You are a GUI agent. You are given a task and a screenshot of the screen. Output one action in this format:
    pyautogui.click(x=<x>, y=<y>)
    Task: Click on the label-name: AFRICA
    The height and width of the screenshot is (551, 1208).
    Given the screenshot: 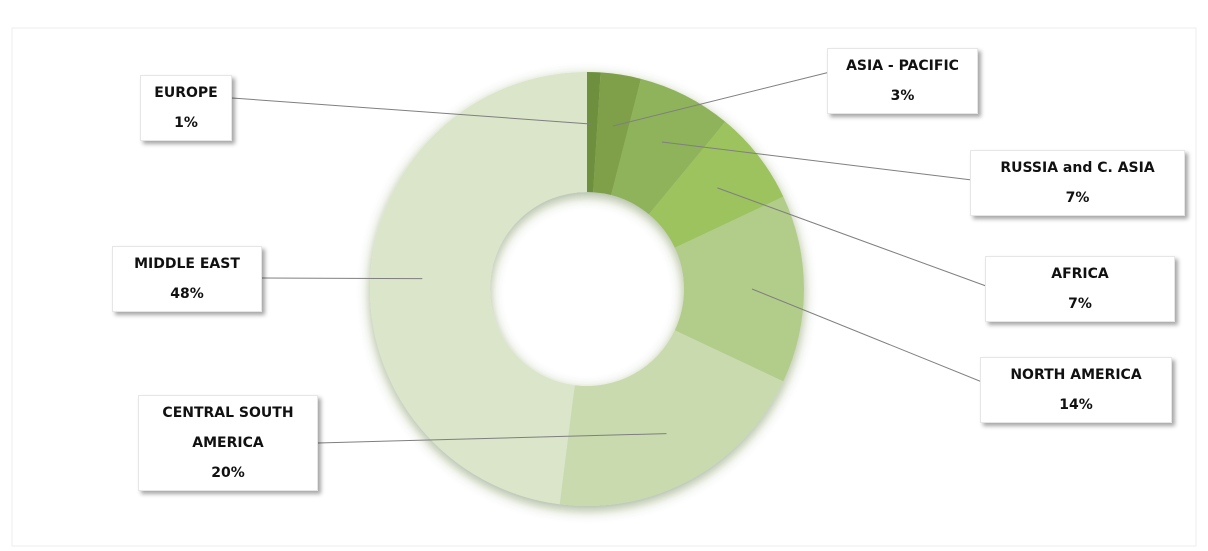 What is the action you would take?
    pyautogui.click(x=1080, y=274)
    